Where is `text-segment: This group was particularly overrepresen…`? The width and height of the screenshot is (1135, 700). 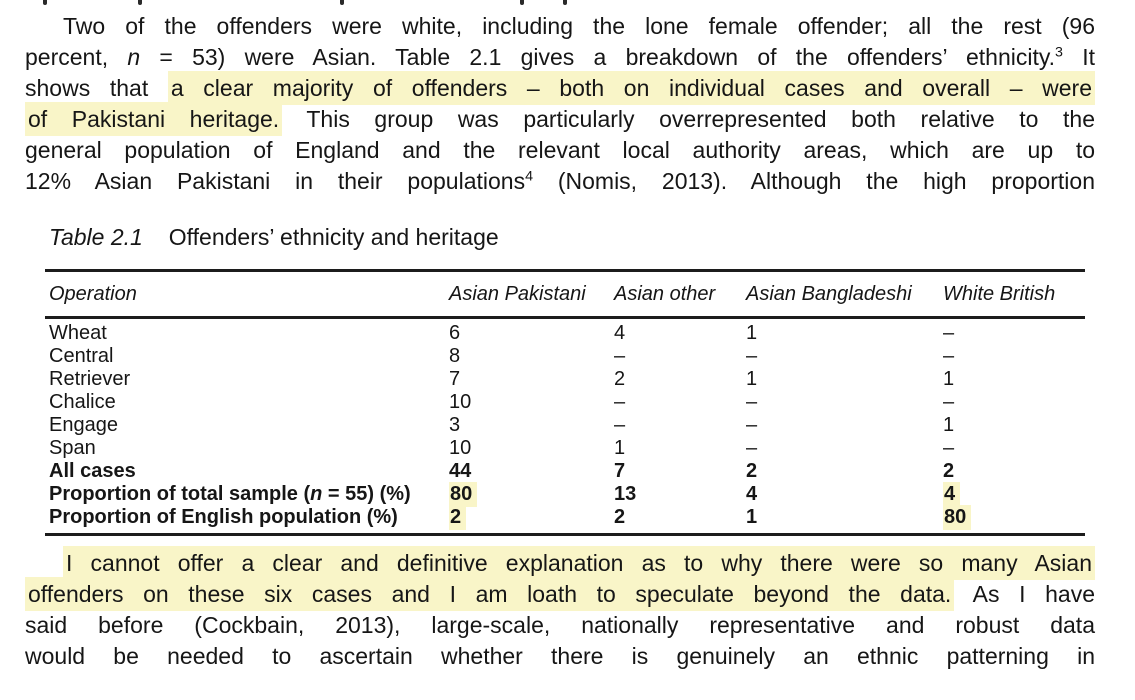
text-segment: This group was particularly overrepresen… is located at coordinates (689, 119).